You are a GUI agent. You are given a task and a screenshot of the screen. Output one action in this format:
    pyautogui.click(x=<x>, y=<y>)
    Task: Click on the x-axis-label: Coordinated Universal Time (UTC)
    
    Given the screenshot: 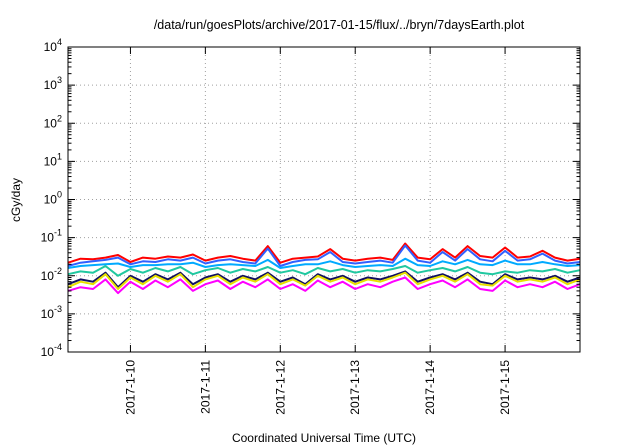 What is the action you would take?
    pyautogui.click(x=324, y=438)
    